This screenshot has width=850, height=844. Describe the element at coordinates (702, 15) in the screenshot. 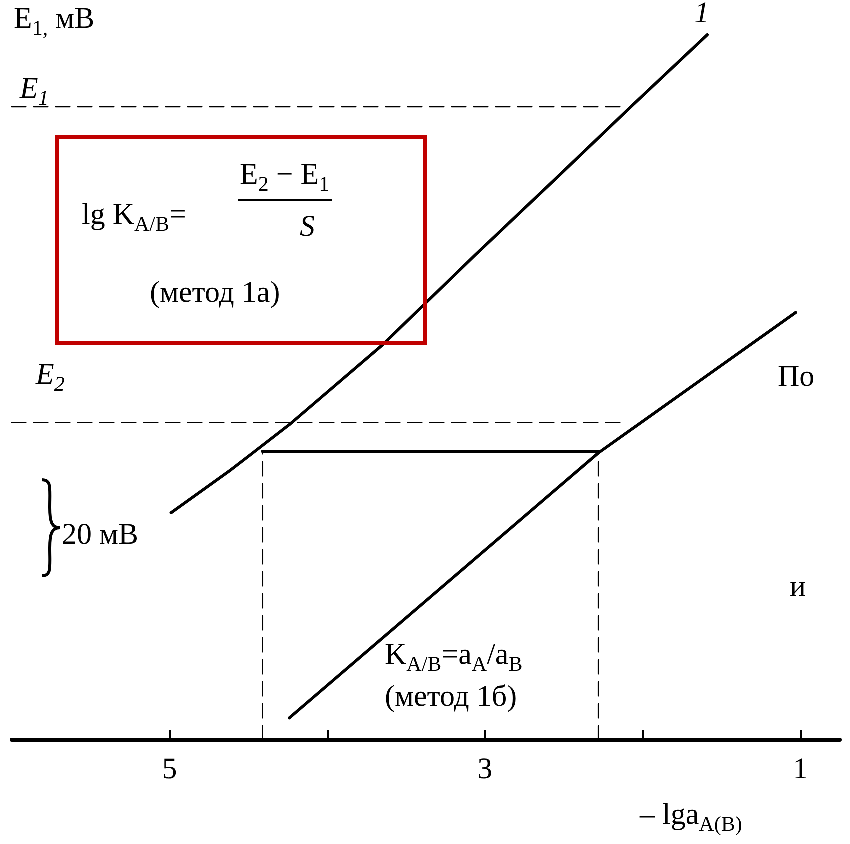

I see `series-label: 1` at that location.